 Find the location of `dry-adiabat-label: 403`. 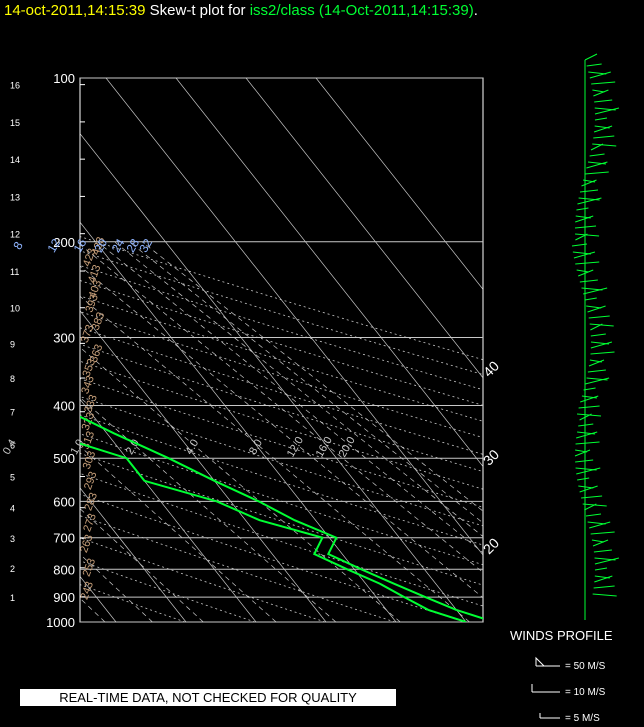

dry-adiabat-label: 403 is located at coordinates (96, 289).